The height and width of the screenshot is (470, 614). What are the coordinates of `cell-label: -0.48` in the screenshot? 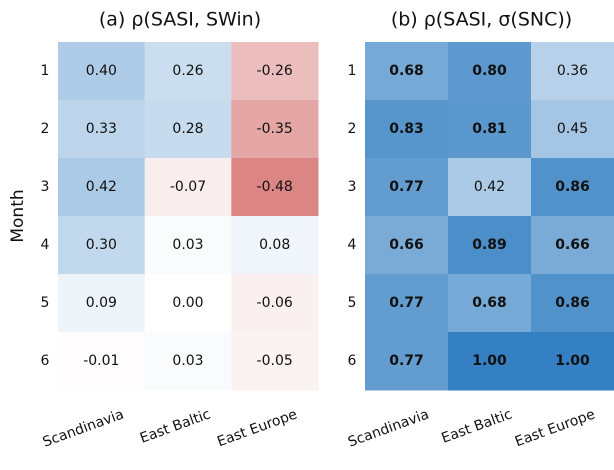 It's located at (275, 187).